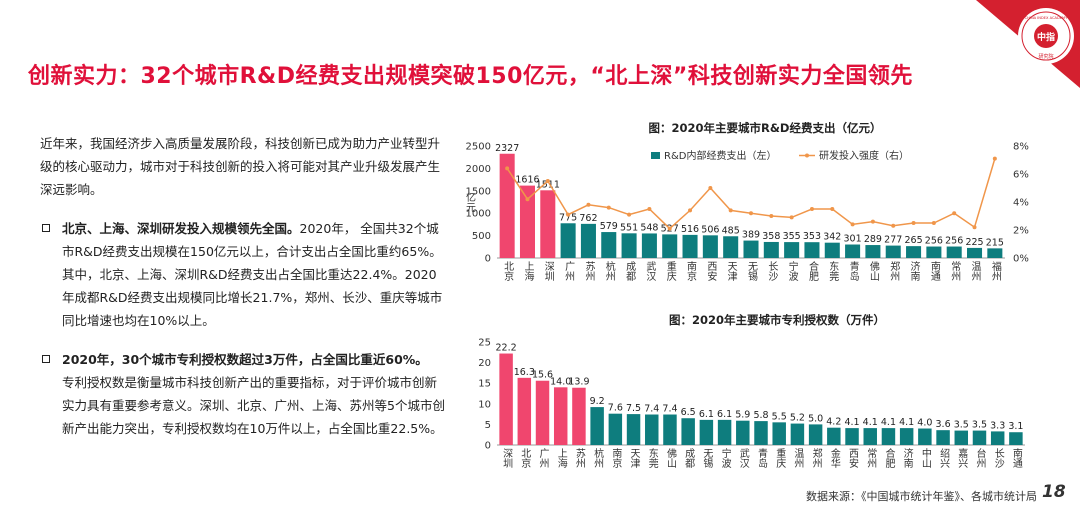 This screenshot has width=1080, height=515. I want to click on bar-广州, so click(568, 240).